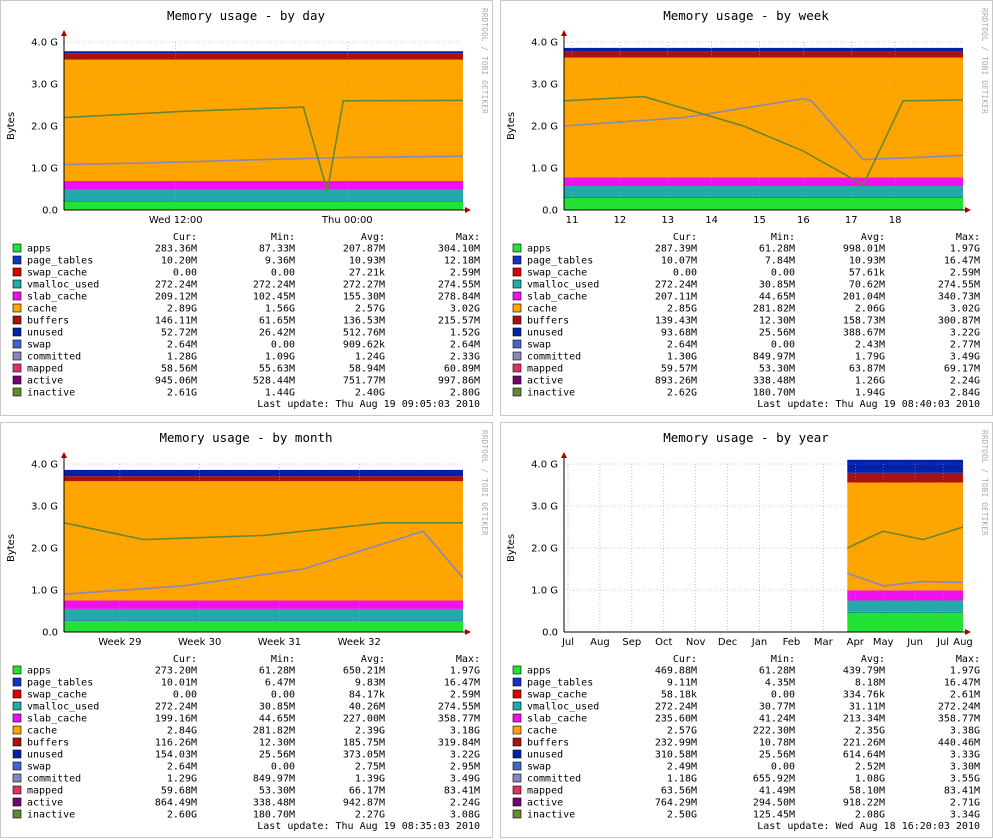  Describe the element at coordinates (367, 707) in the screenshot. I see `legend-value: 40.26M` at that location.